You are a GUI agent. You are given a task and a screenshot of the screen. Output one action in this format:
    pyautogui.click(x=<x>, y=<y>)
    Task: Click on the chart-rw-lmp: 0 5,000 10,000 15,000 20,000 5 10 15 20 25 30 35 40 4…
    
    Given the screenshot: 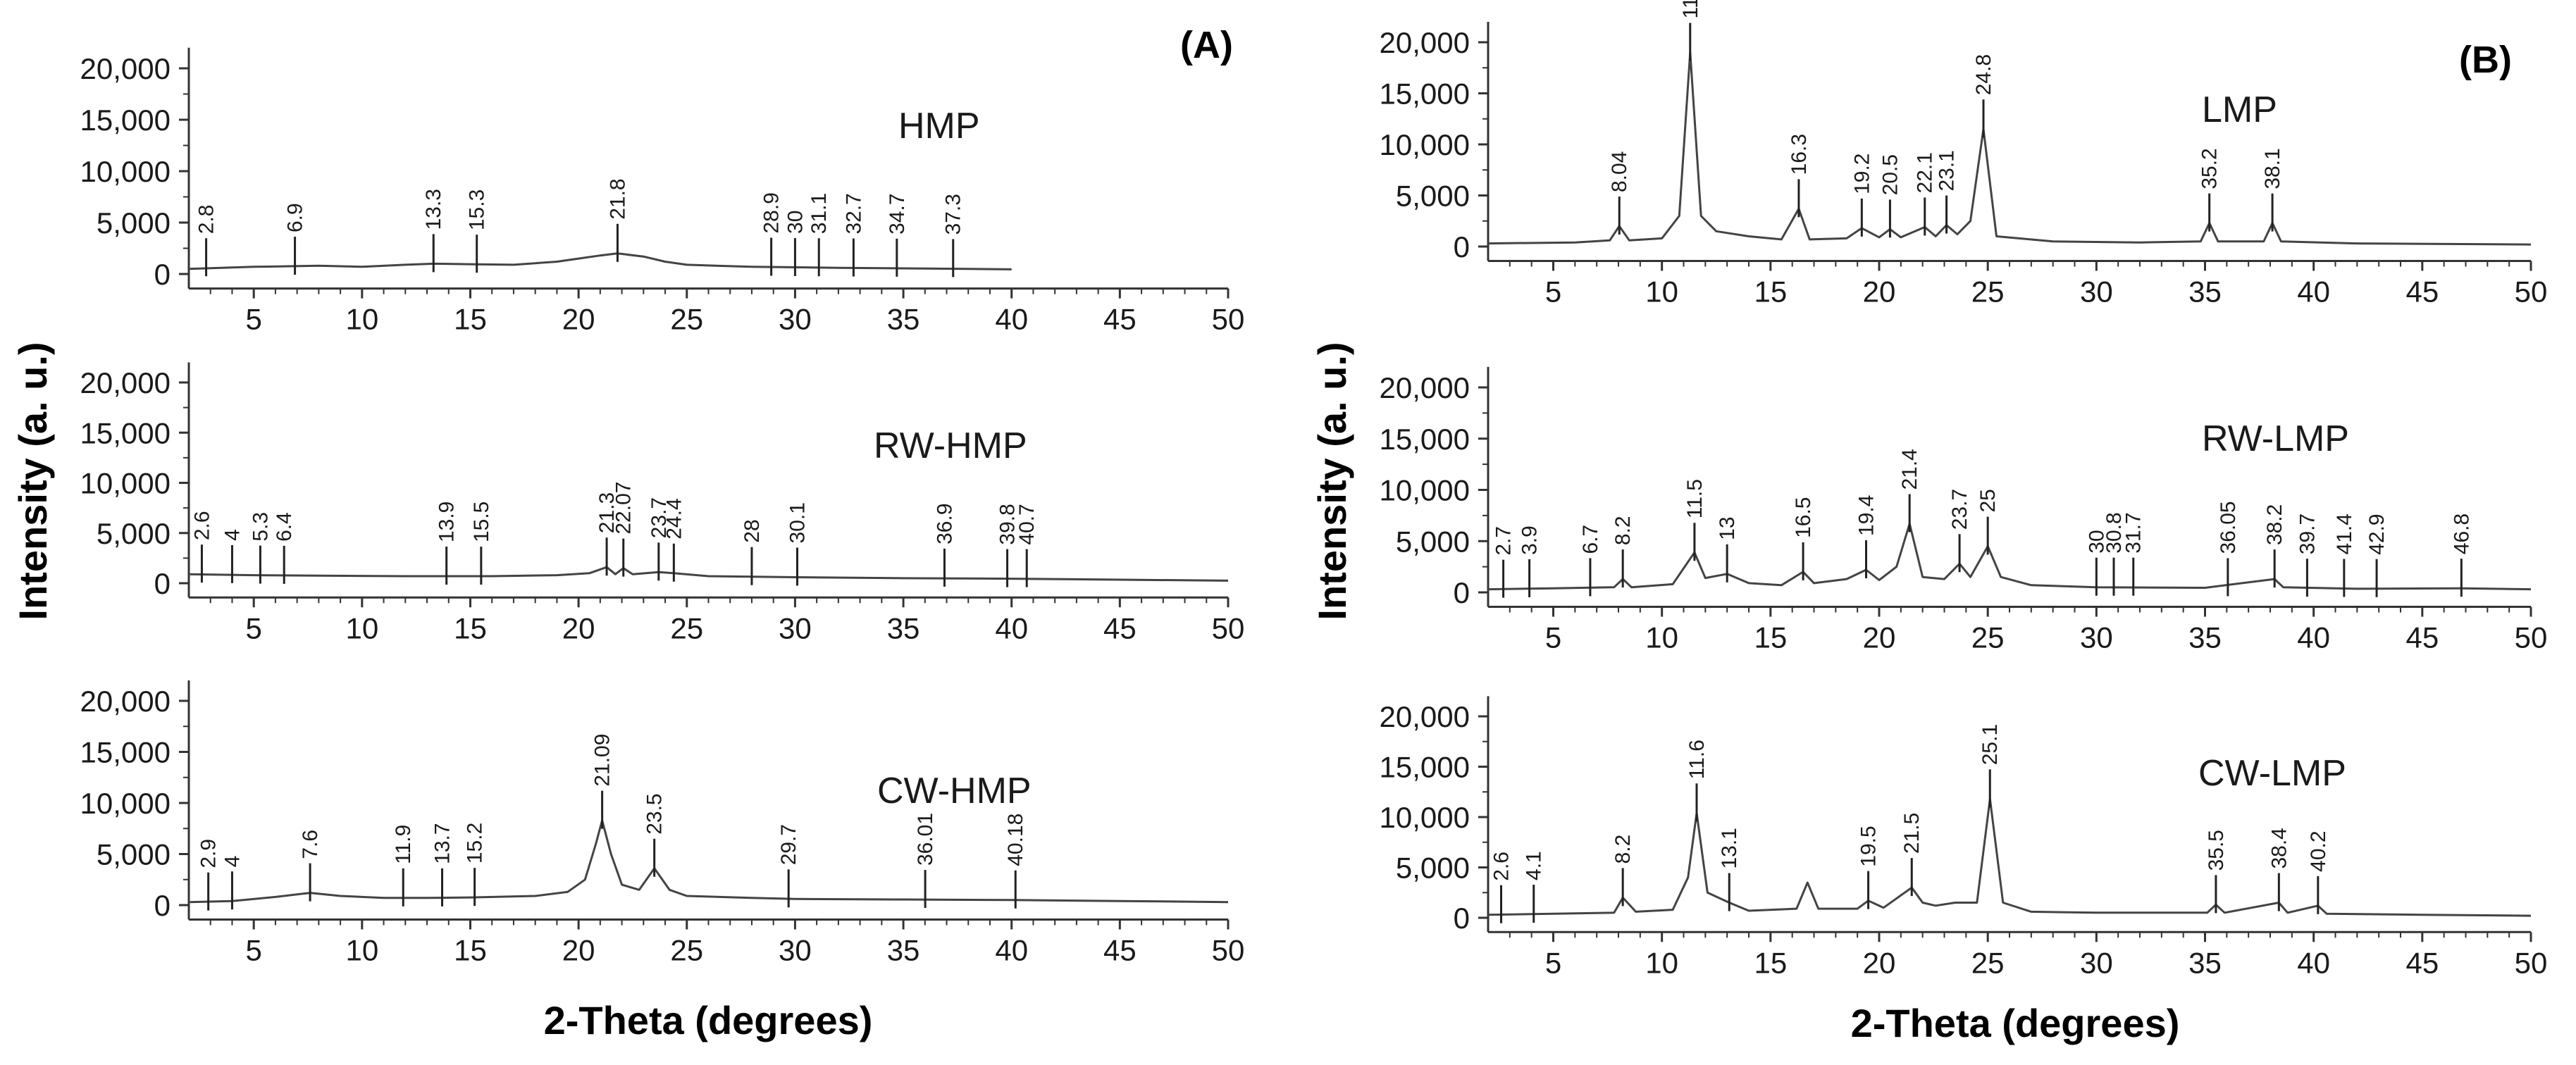 What is the action you would take?
    pyautogui.click(x=1964, y=510)
    